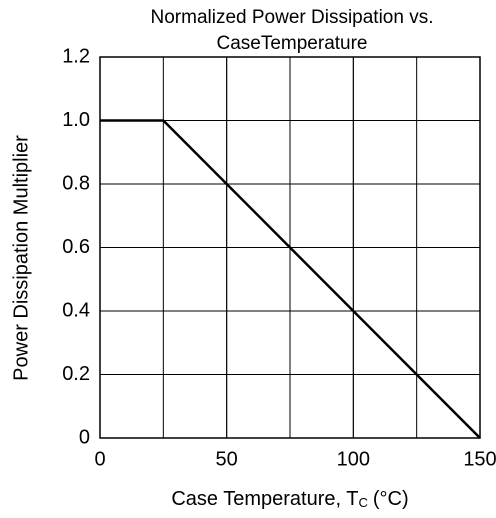 The height and width of the screenshot is (518, 496). What do you see at coordinates (391, 499) in the screenshot?
I see `x-axis-label-unit: (°C)` at bounding box center [391, 499].